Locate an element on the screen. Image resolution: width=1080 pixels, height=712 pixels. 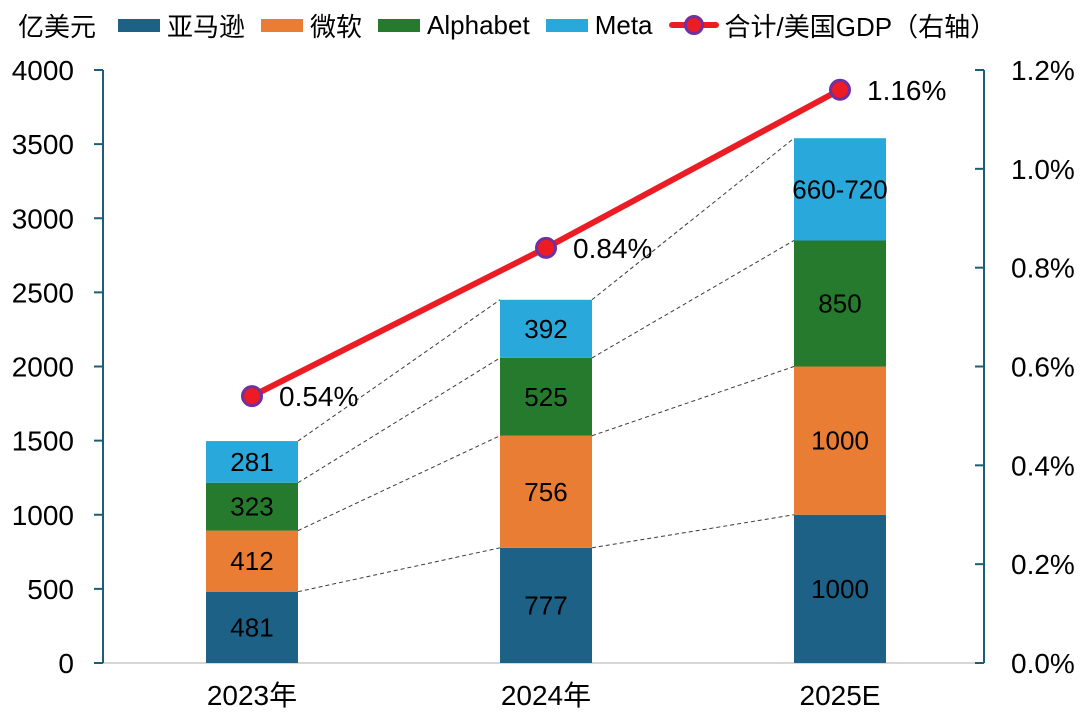
bar-segment-Alphabet-2025E is located at coordinates (840, 303).